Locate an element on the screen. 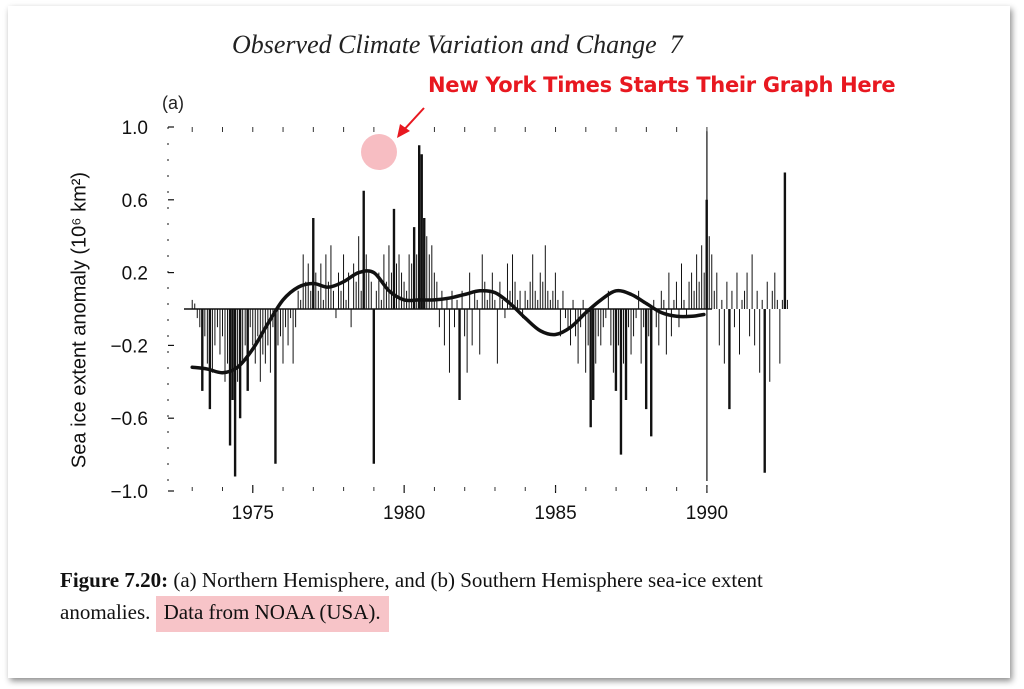  x-tick-label: 1975 is located at coordinates (253, 513).